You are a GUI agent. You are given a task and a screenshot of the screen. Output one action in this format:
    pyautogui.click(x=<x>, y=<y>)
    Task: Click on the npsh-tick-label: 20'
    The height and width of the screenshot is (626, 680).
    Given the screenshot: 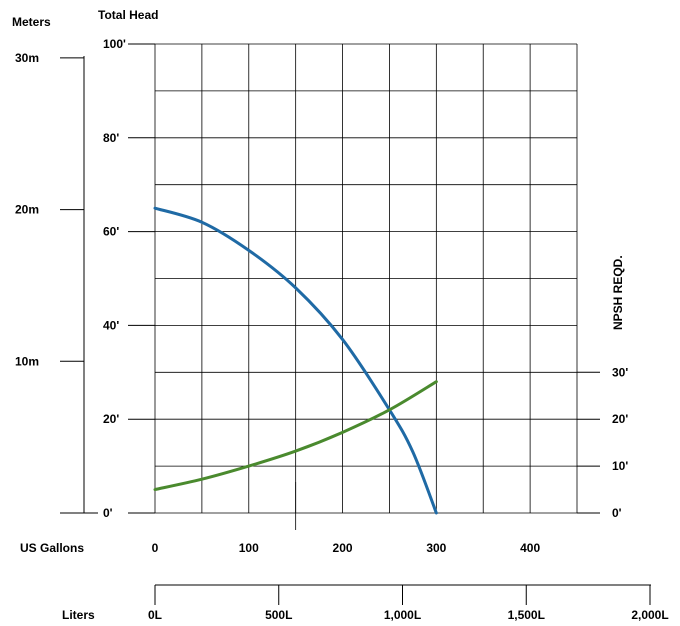 What is the action you would take?
    pyautogui.click(x=620, y=419)
    